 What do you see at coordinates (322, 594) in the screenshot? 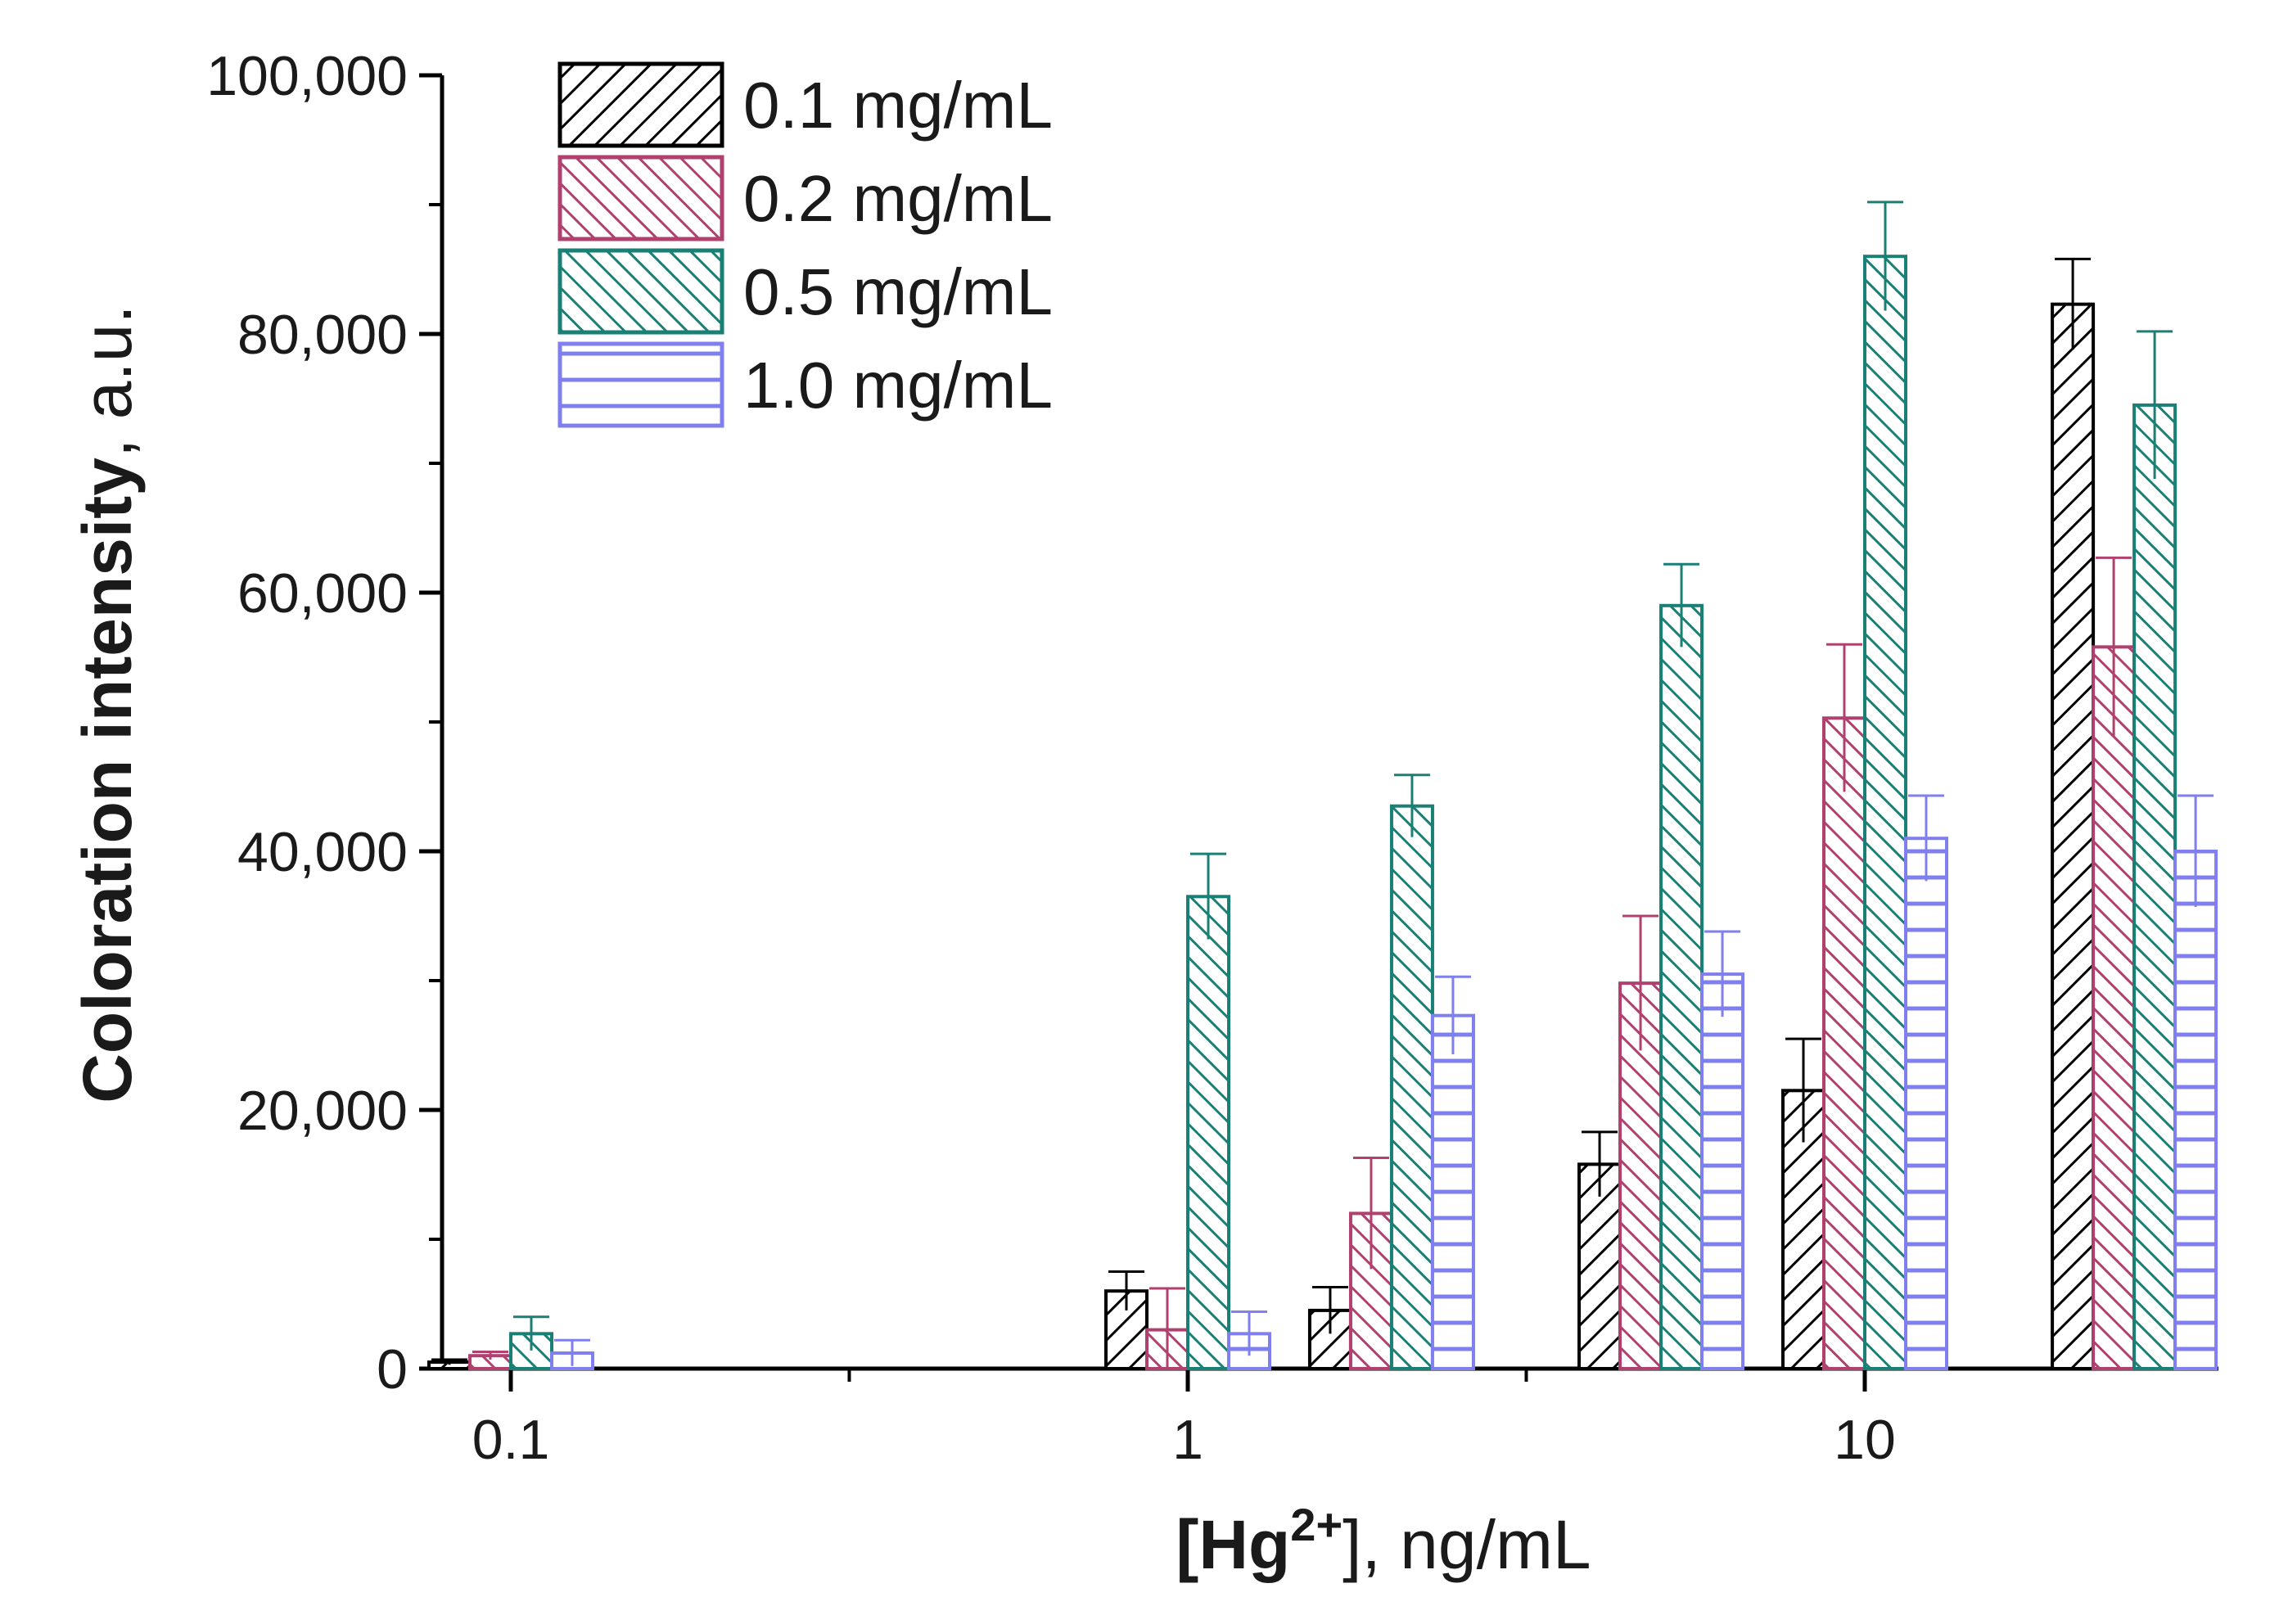
I see `y-tick-label: 60,000` at bounding box center [322, 594].